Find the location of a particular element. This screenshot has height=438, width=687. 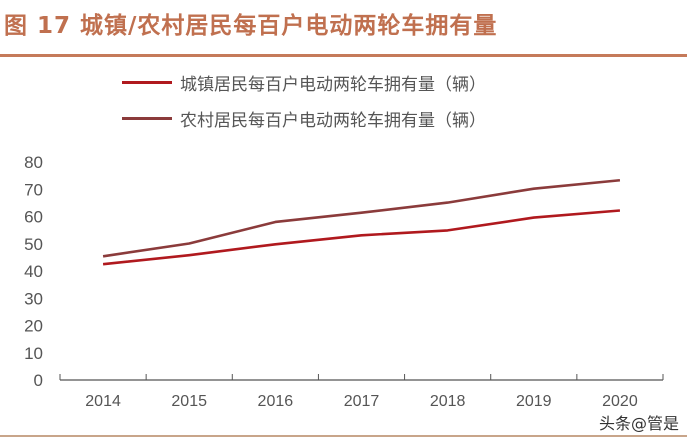

y-tick-label: 10 is located at coordinates (33, 353).